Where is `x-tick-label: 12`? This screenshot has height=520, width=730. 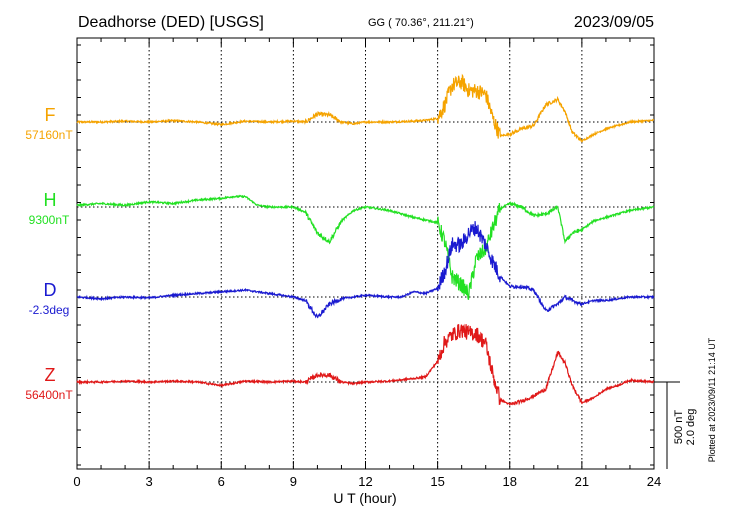 x-tick-label: 12 is located at coordinates (365, 481).